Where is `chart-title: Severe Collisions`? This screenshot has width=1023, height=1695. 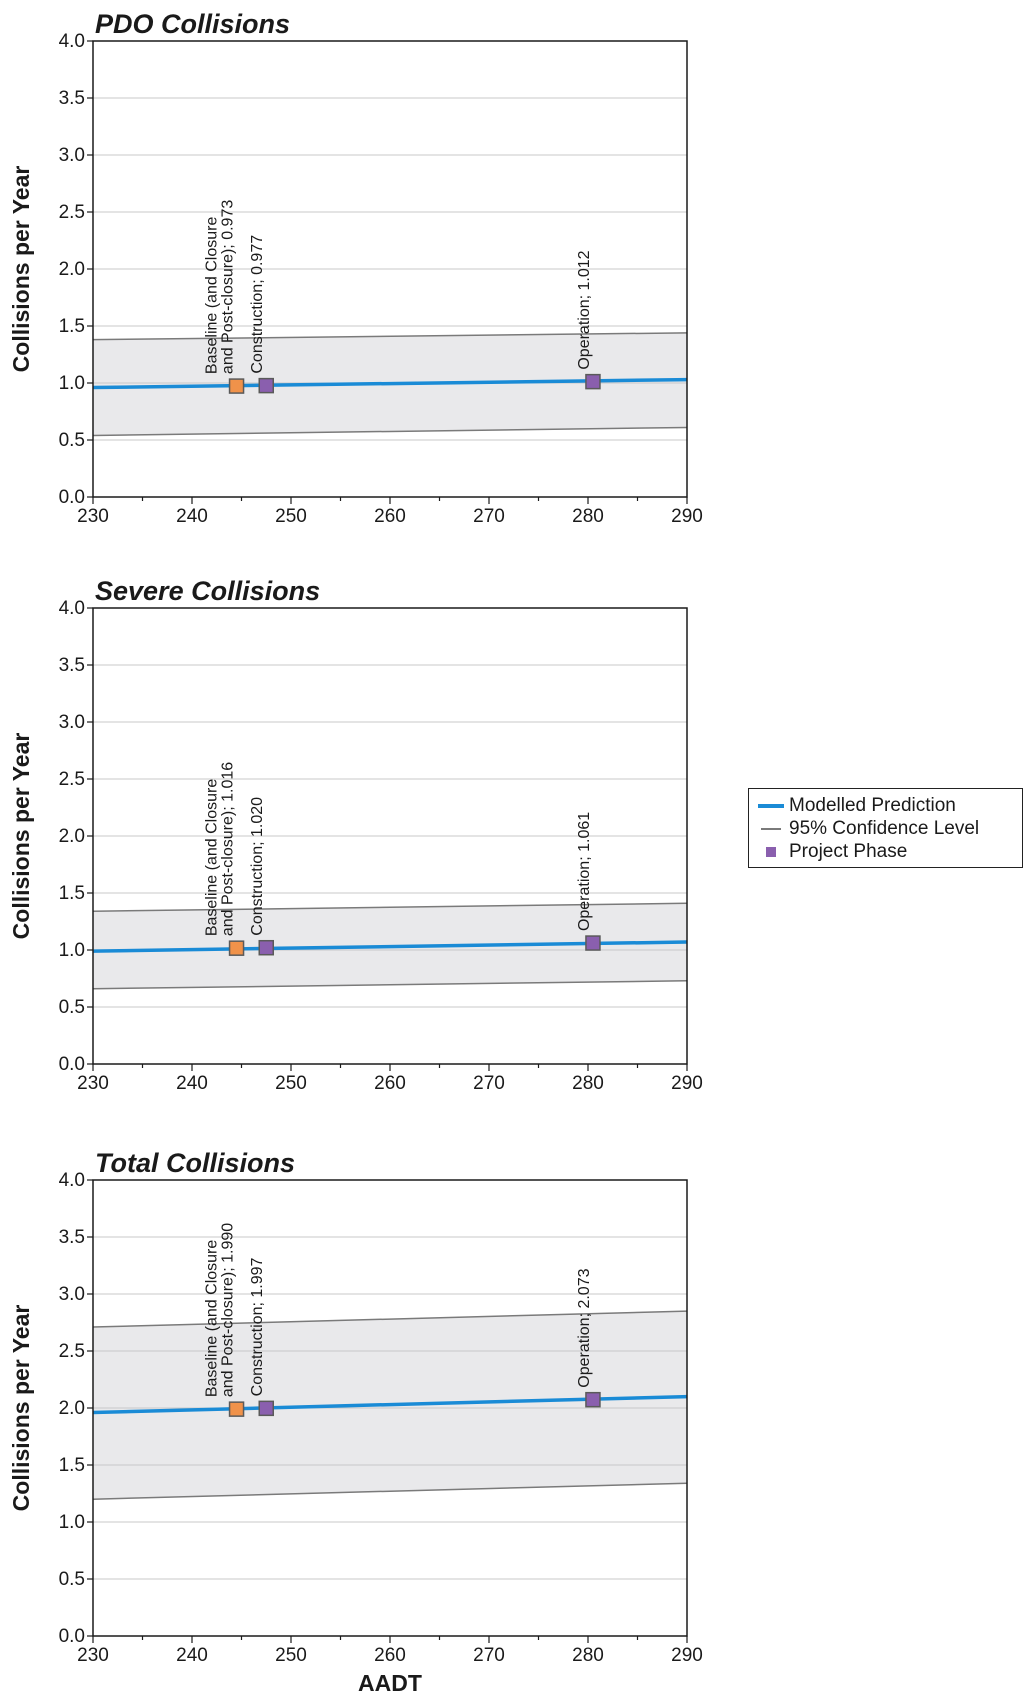 chart-title: Severe Collisions is located at coordinates (207, 591).